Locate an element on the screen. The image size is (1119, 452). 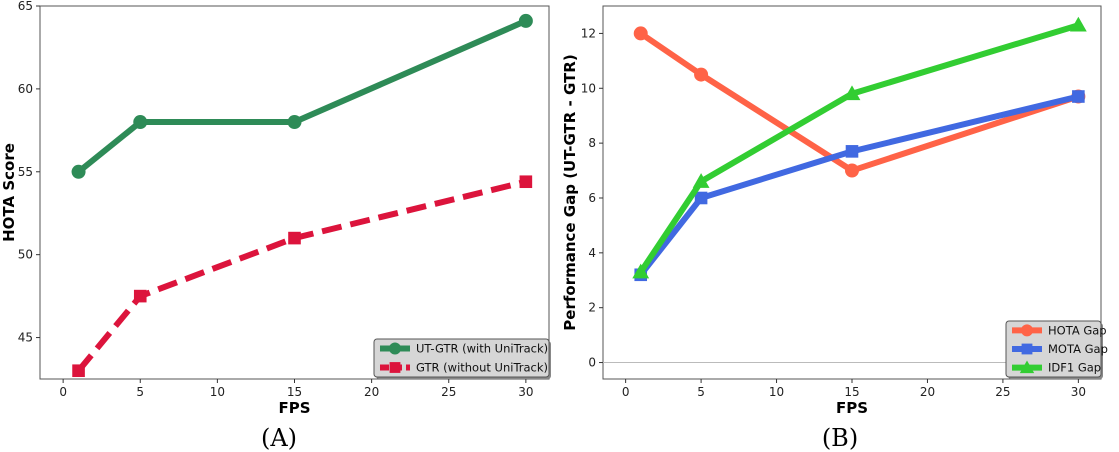
panel-caption: (A) is located at coordinates (279, 438).